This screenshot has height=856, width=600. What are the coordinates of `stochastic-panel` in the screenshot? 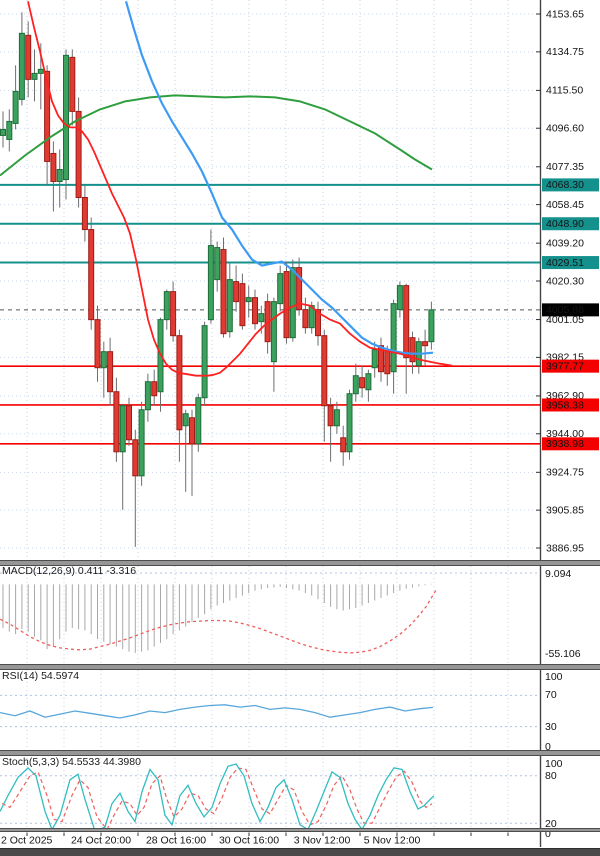 It's located at (270, 797).